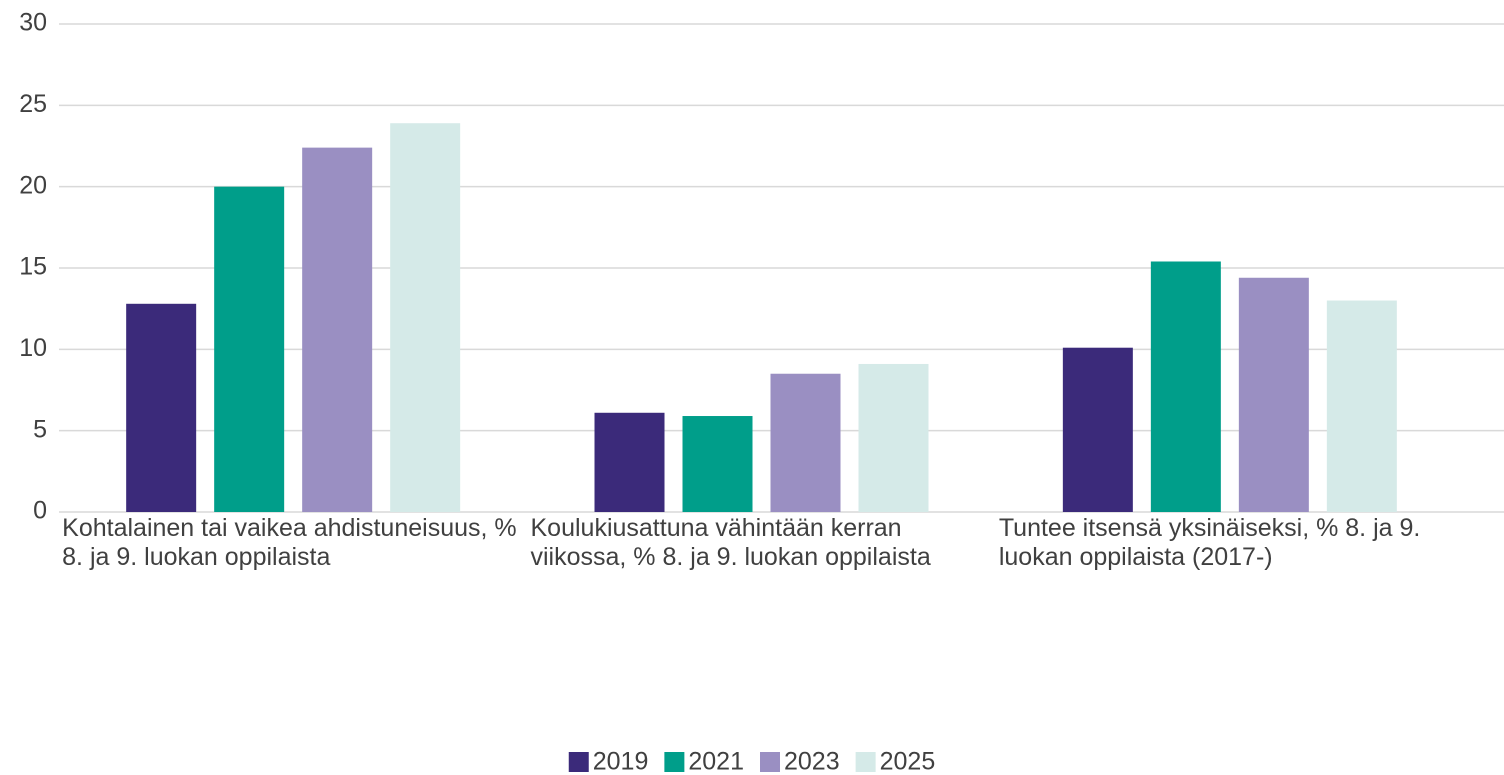 This screenshot has width=1504, height=775. I want to click on y-tick-label: 5, so click(40, 429).